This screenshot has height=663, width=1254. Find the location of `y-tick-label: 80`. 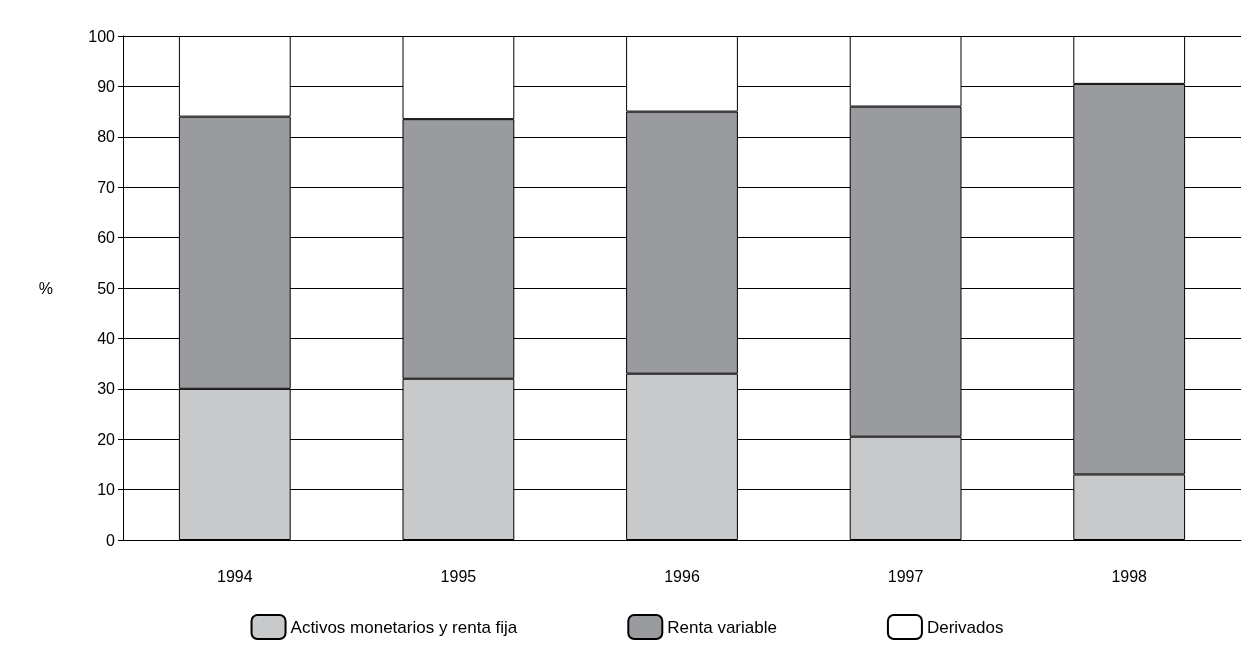

y-tick-label: 80 is located at coordinates (106, 137).